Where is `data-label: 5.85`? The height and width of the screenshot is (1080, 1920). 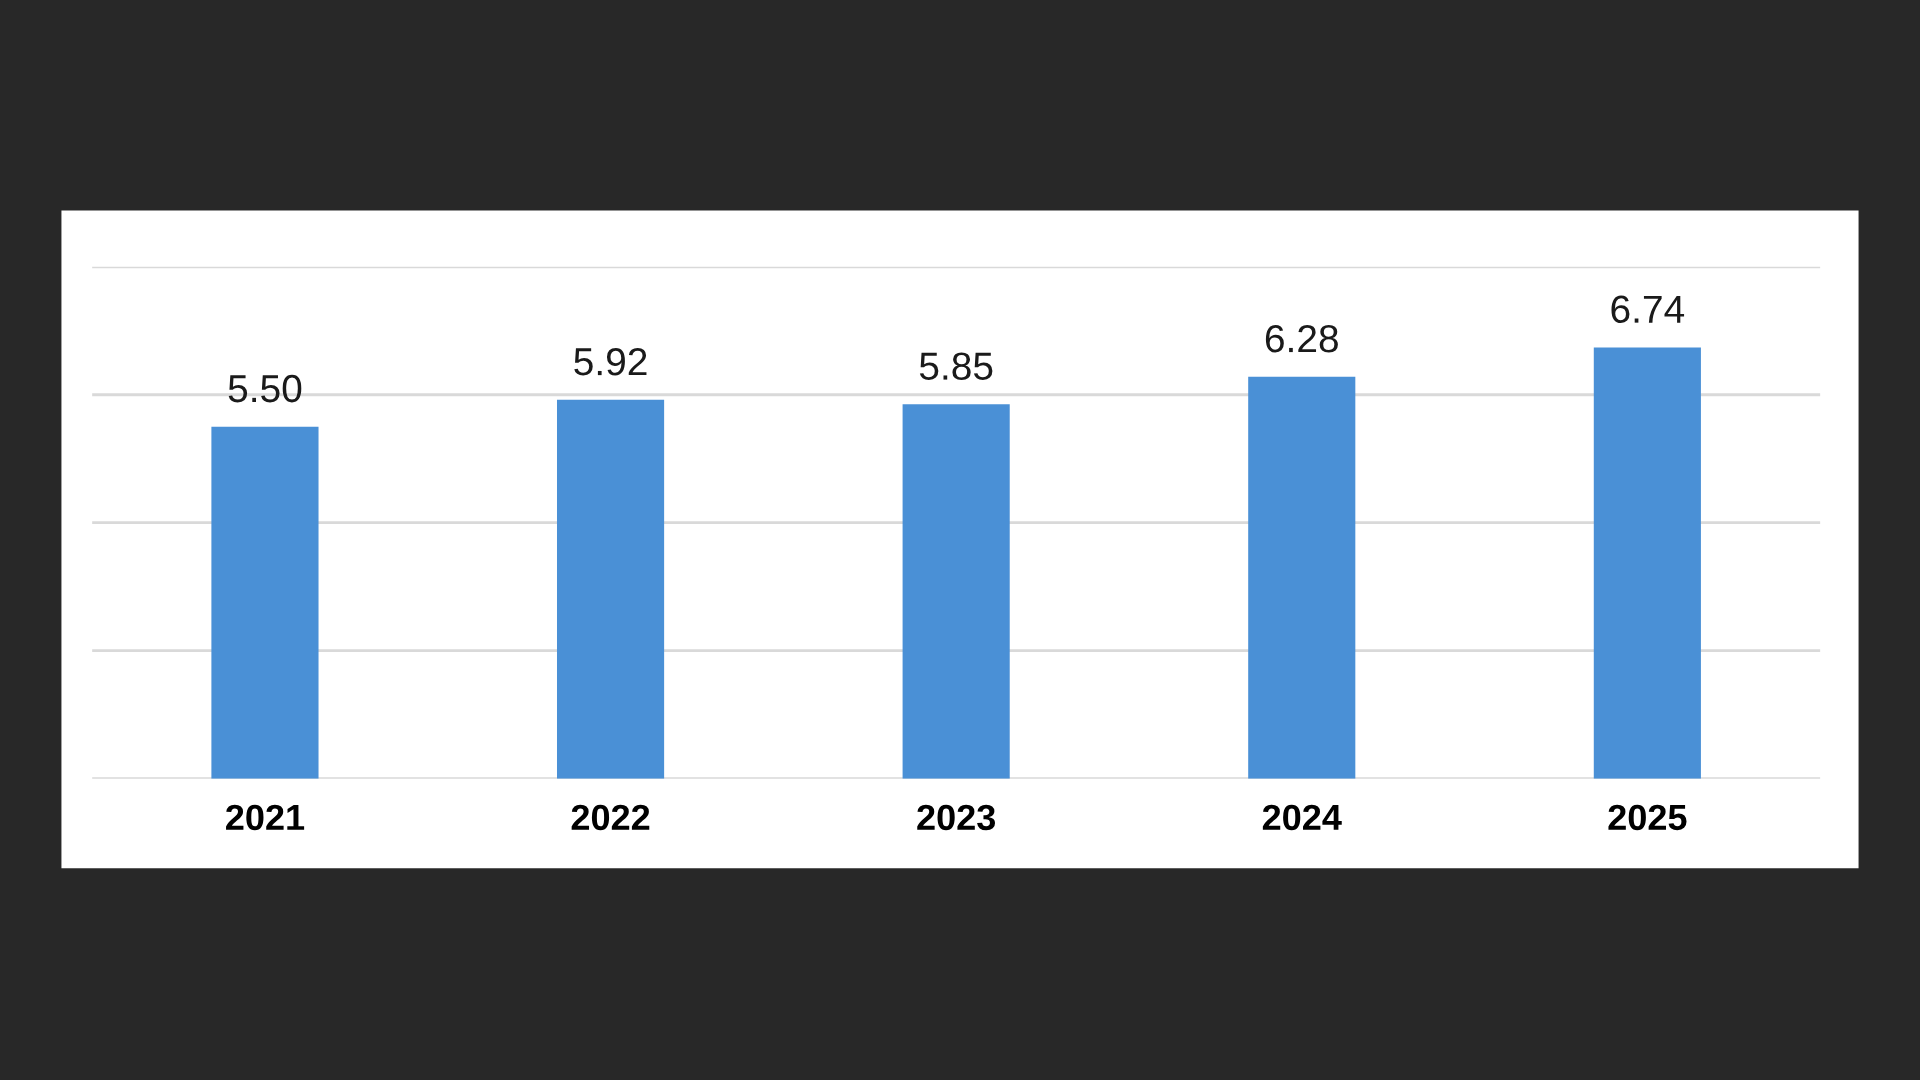 data-label: 5.85 is located at coordinates (956, 366).